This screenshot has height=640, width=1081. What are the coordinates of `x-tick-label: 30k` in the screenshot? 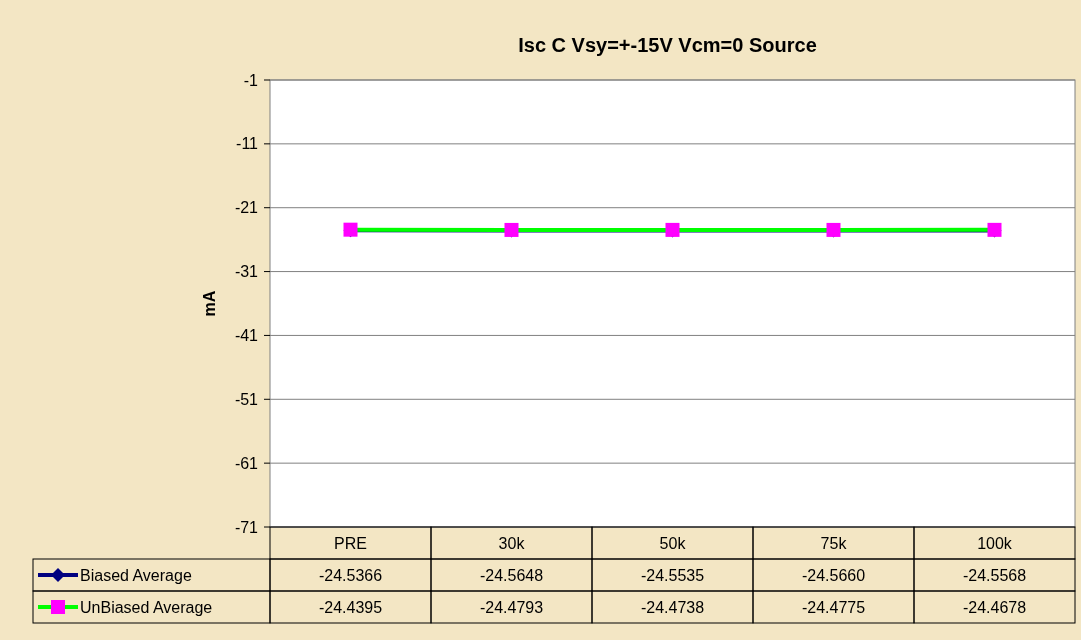 It's located at (512, 543).